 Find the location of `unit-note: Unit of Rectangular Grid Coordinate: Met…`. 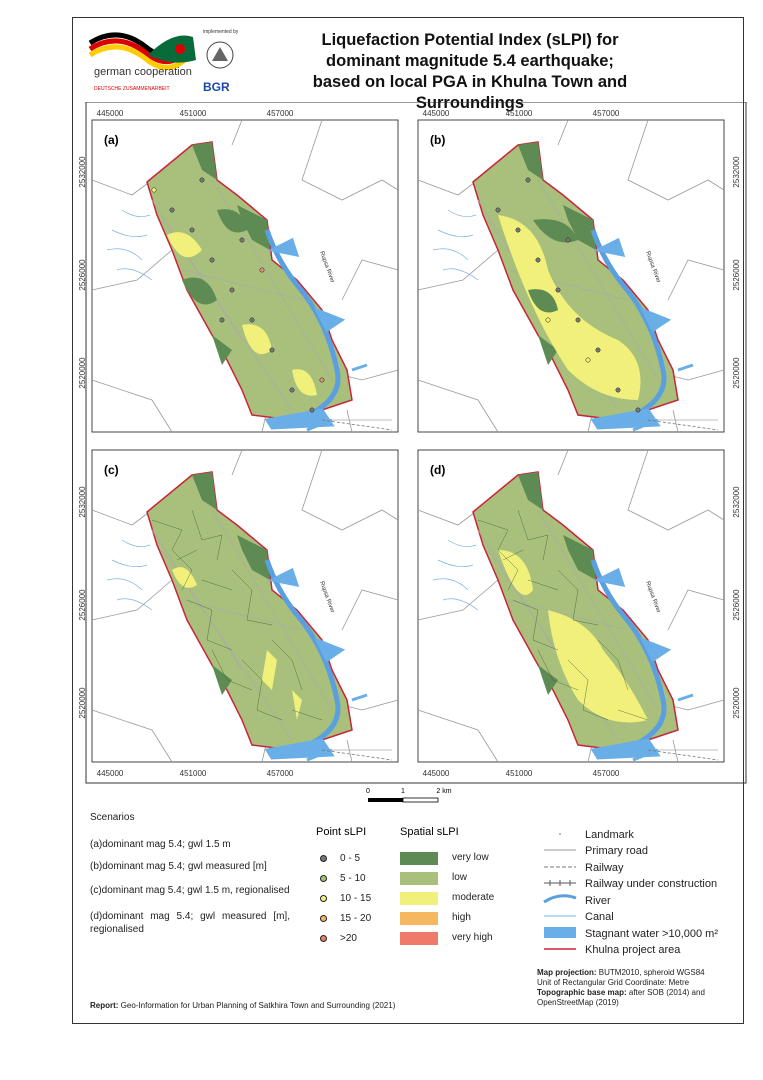

unit-note: Unit of Rectangular Grid Coordinate: Met… is located at coordinates (613, 982).